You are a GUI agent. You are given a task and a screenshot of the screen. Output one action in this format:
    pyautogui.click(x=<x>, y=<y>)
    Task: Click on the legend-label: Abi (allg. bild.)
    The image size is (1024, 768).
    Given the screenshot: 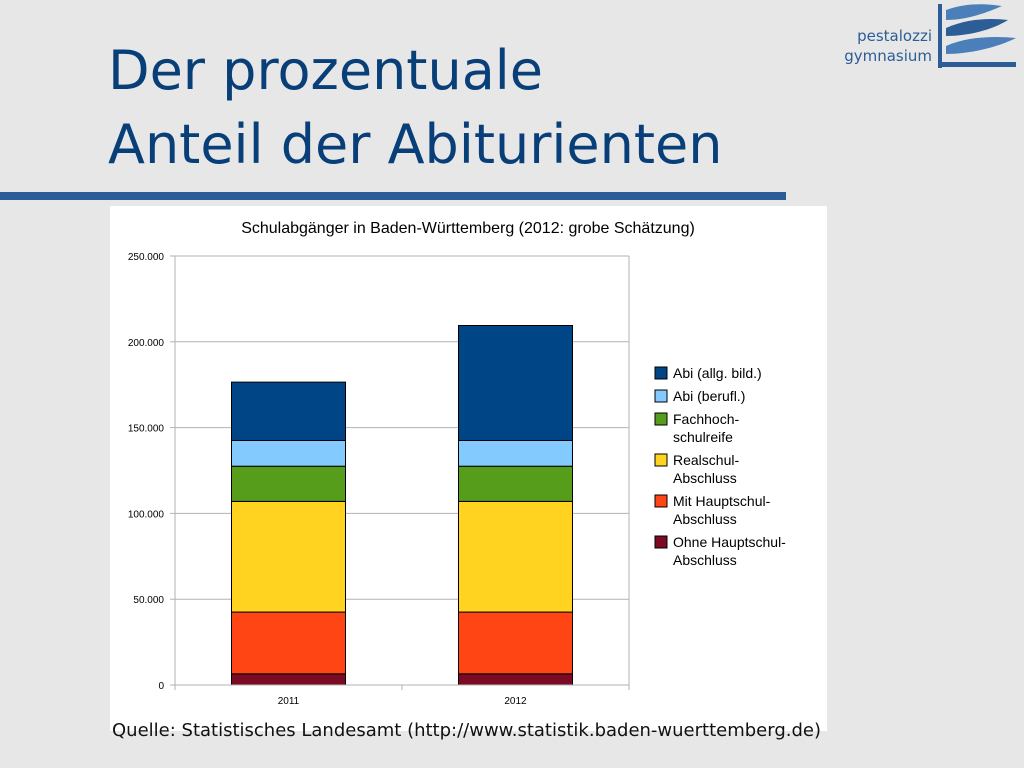 What is the action you would take?
    pyautogui.click(x=717, y=373)
    